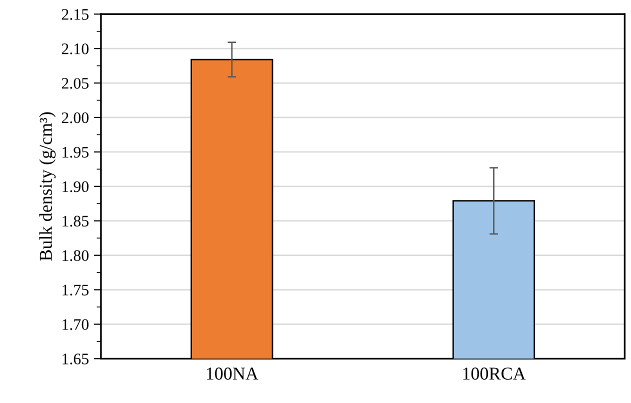  Describe the element at coordinates (75, 324) in the screenshot. I see `y-tick-label: 1.70` at that location.